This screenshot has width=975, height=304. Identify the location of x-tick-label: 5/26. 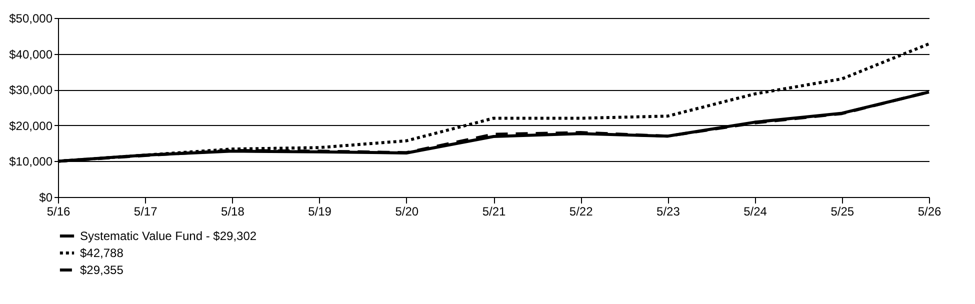
(930, 211).